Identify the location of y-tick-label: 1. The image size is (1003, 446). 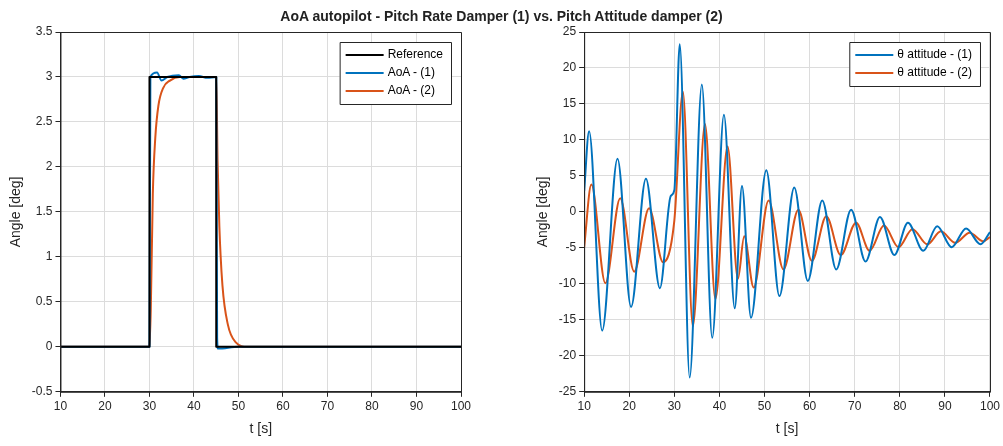
(49, 256).